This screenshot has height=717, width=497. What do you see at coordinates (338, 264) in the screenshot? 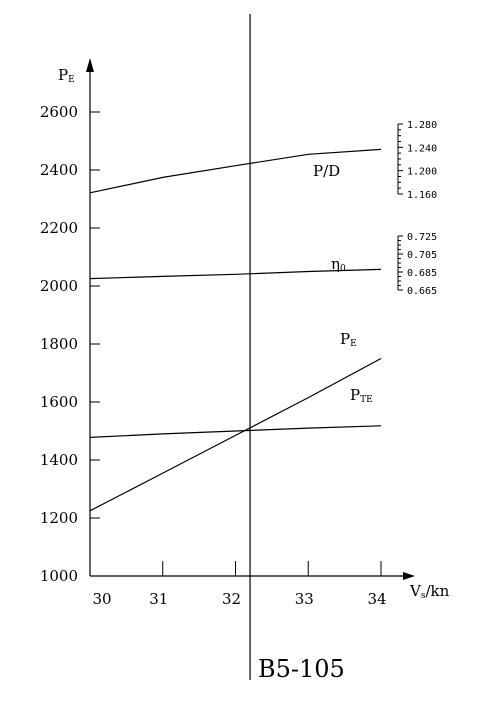
I see `series-label-eta: η0` at bounding box center [338, 264].